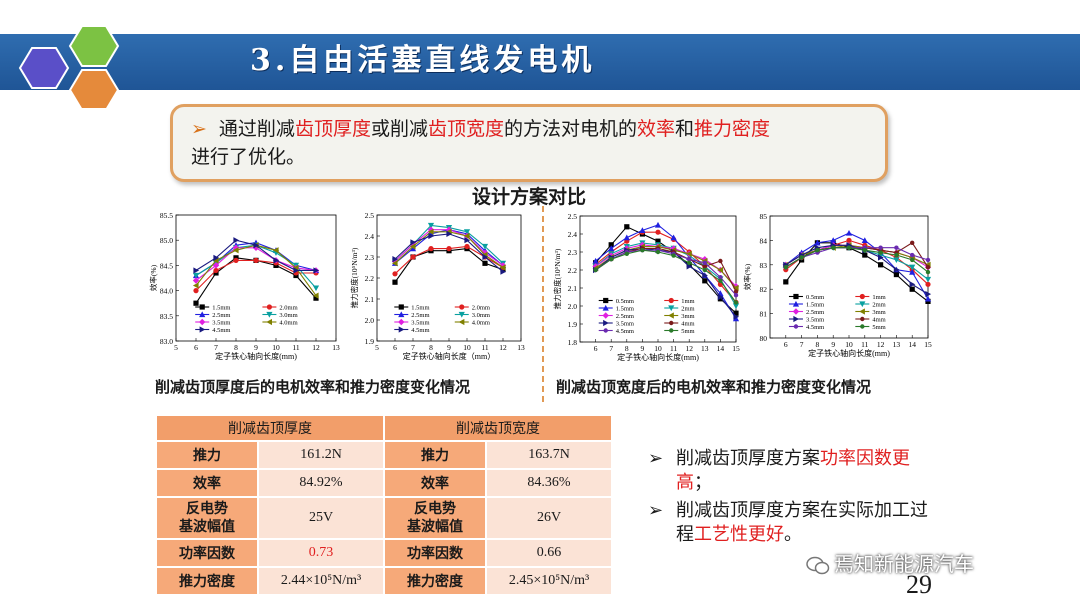  I want to click on legend-item: 2mm, so click(679, 309).